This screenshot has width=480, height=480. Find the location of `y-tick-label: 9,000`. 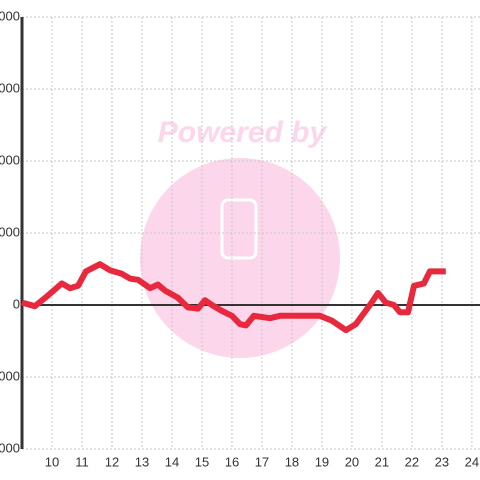

y-tick-label: 9,000 is located at coordinates (10, 87).